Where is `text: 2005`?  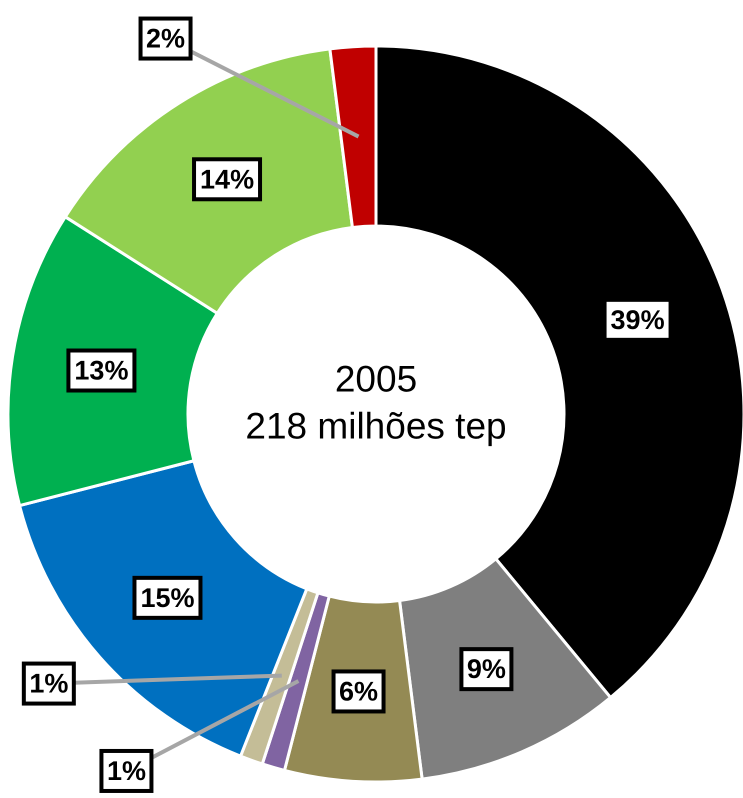
text: 2005 is located at coordinates (376, 379).